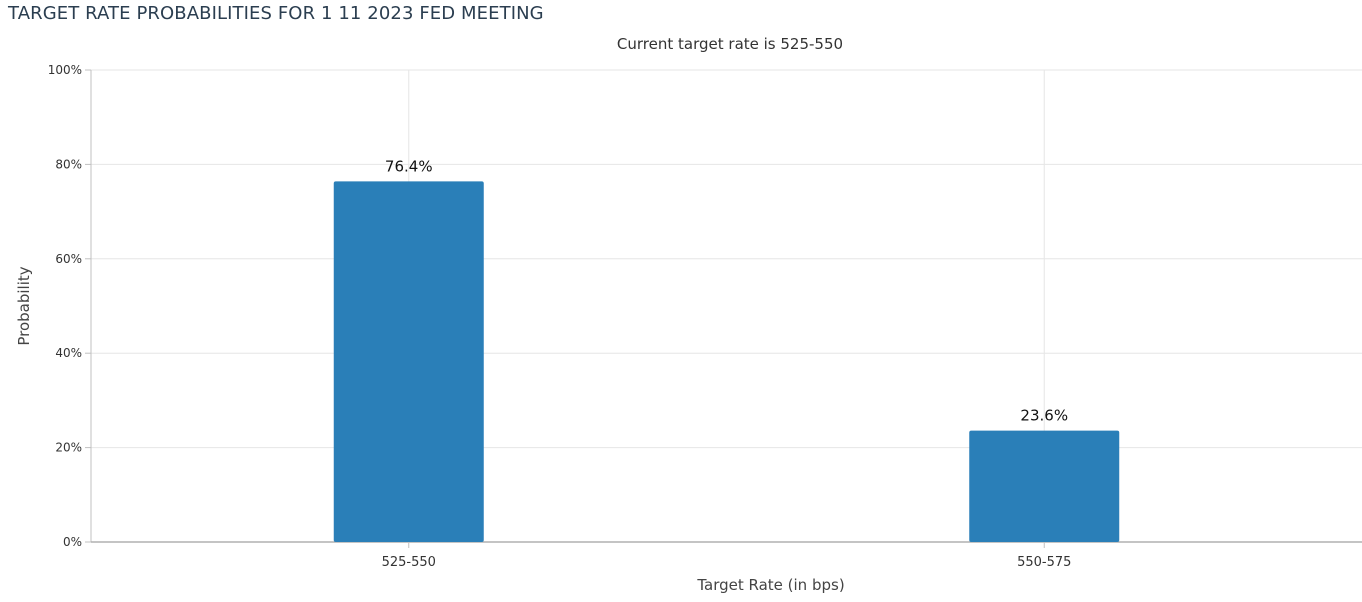 This screenshot has width=1362, height=602. I want to click on x-tick-label: 550-575, so click(1044, 562).